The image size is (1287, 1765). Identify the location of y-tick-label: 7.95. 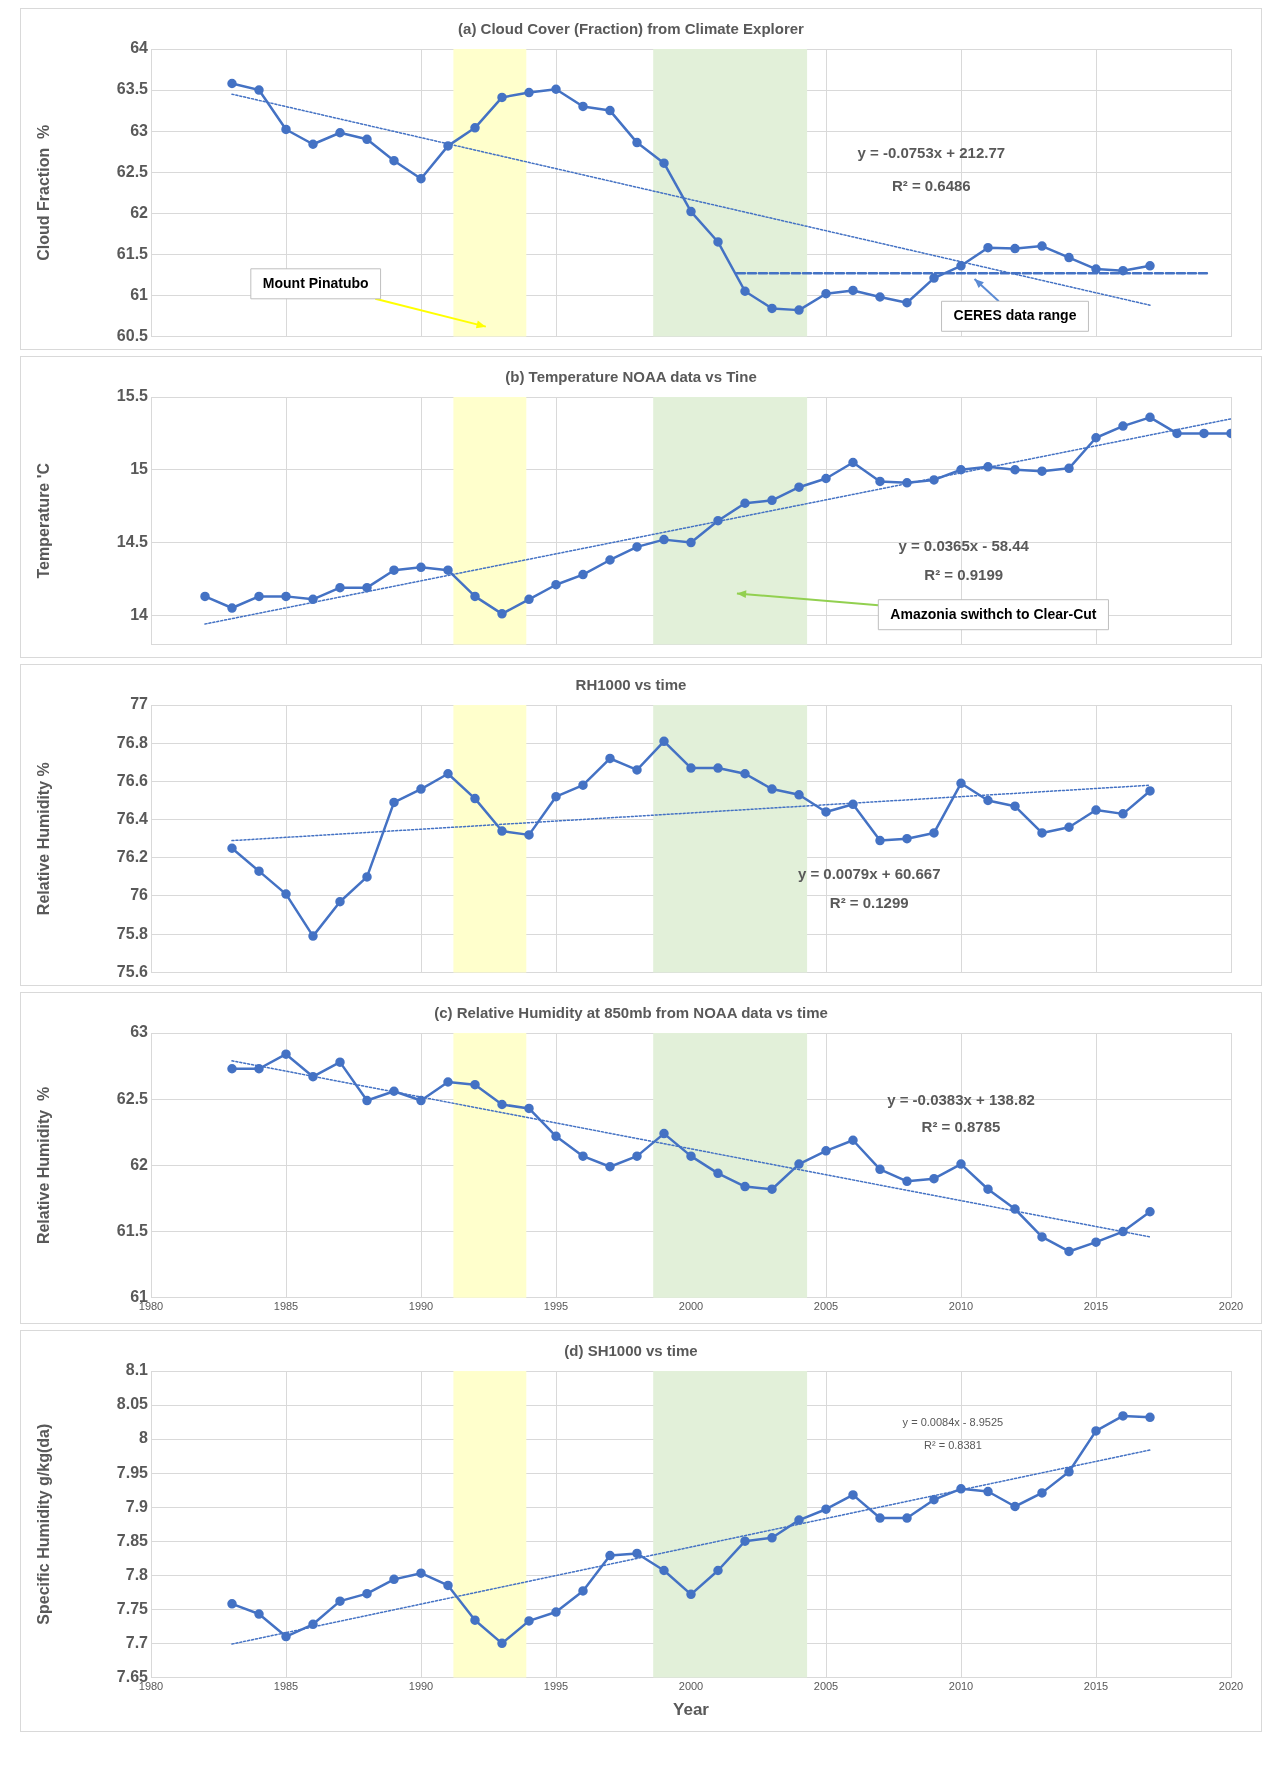
(132, 1472).